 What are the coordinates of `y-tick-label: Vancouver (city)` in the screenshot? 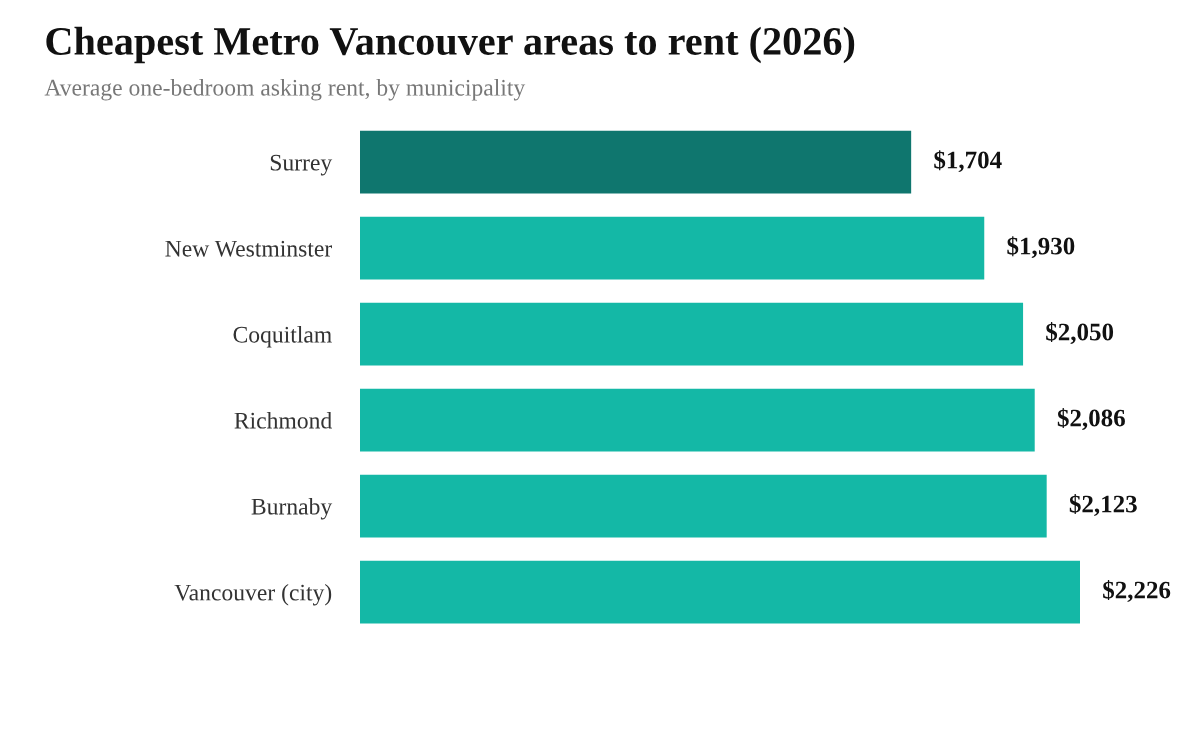 It's located at (253, 594).